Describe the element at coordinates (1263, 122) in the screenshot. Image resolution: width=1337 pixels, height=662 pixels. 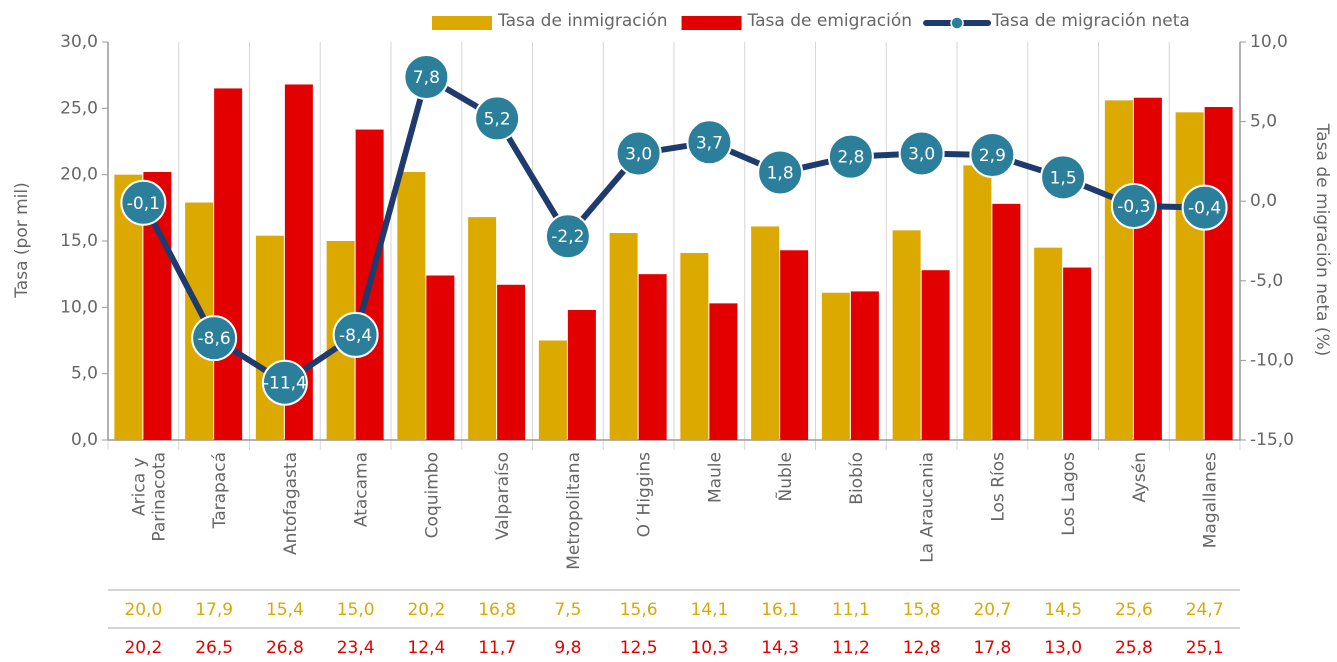
I see `y2-tick-label: 5,0` at that location.